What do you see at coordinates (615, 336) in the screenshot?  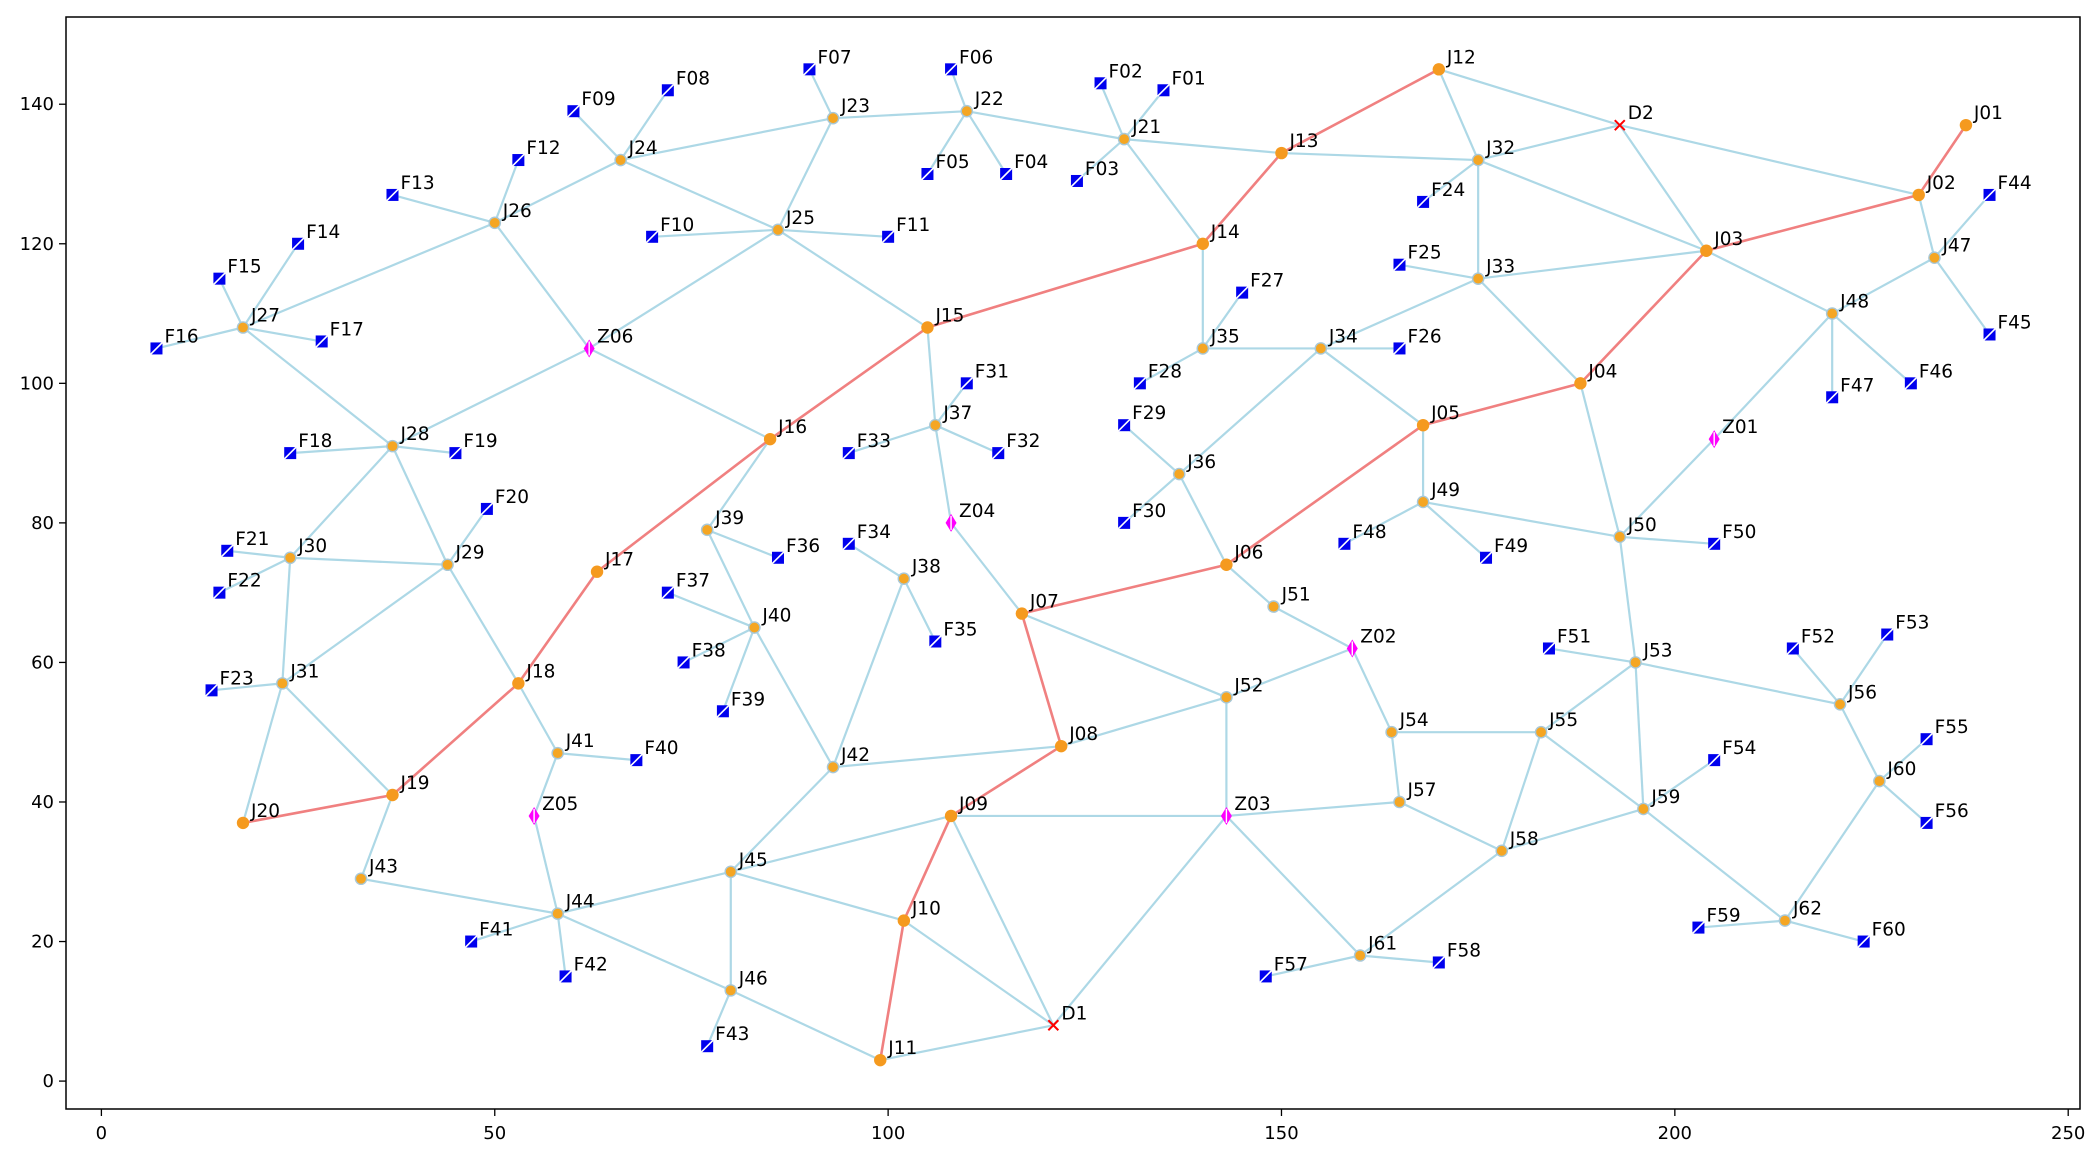 I see `node-label: Z06` at bounding box center [615, 336].